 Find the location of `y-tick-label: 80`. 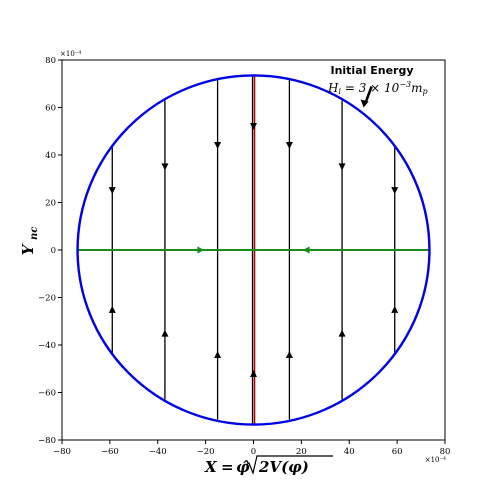

y-tick-label: 80 is located at coordinates (50, 61).